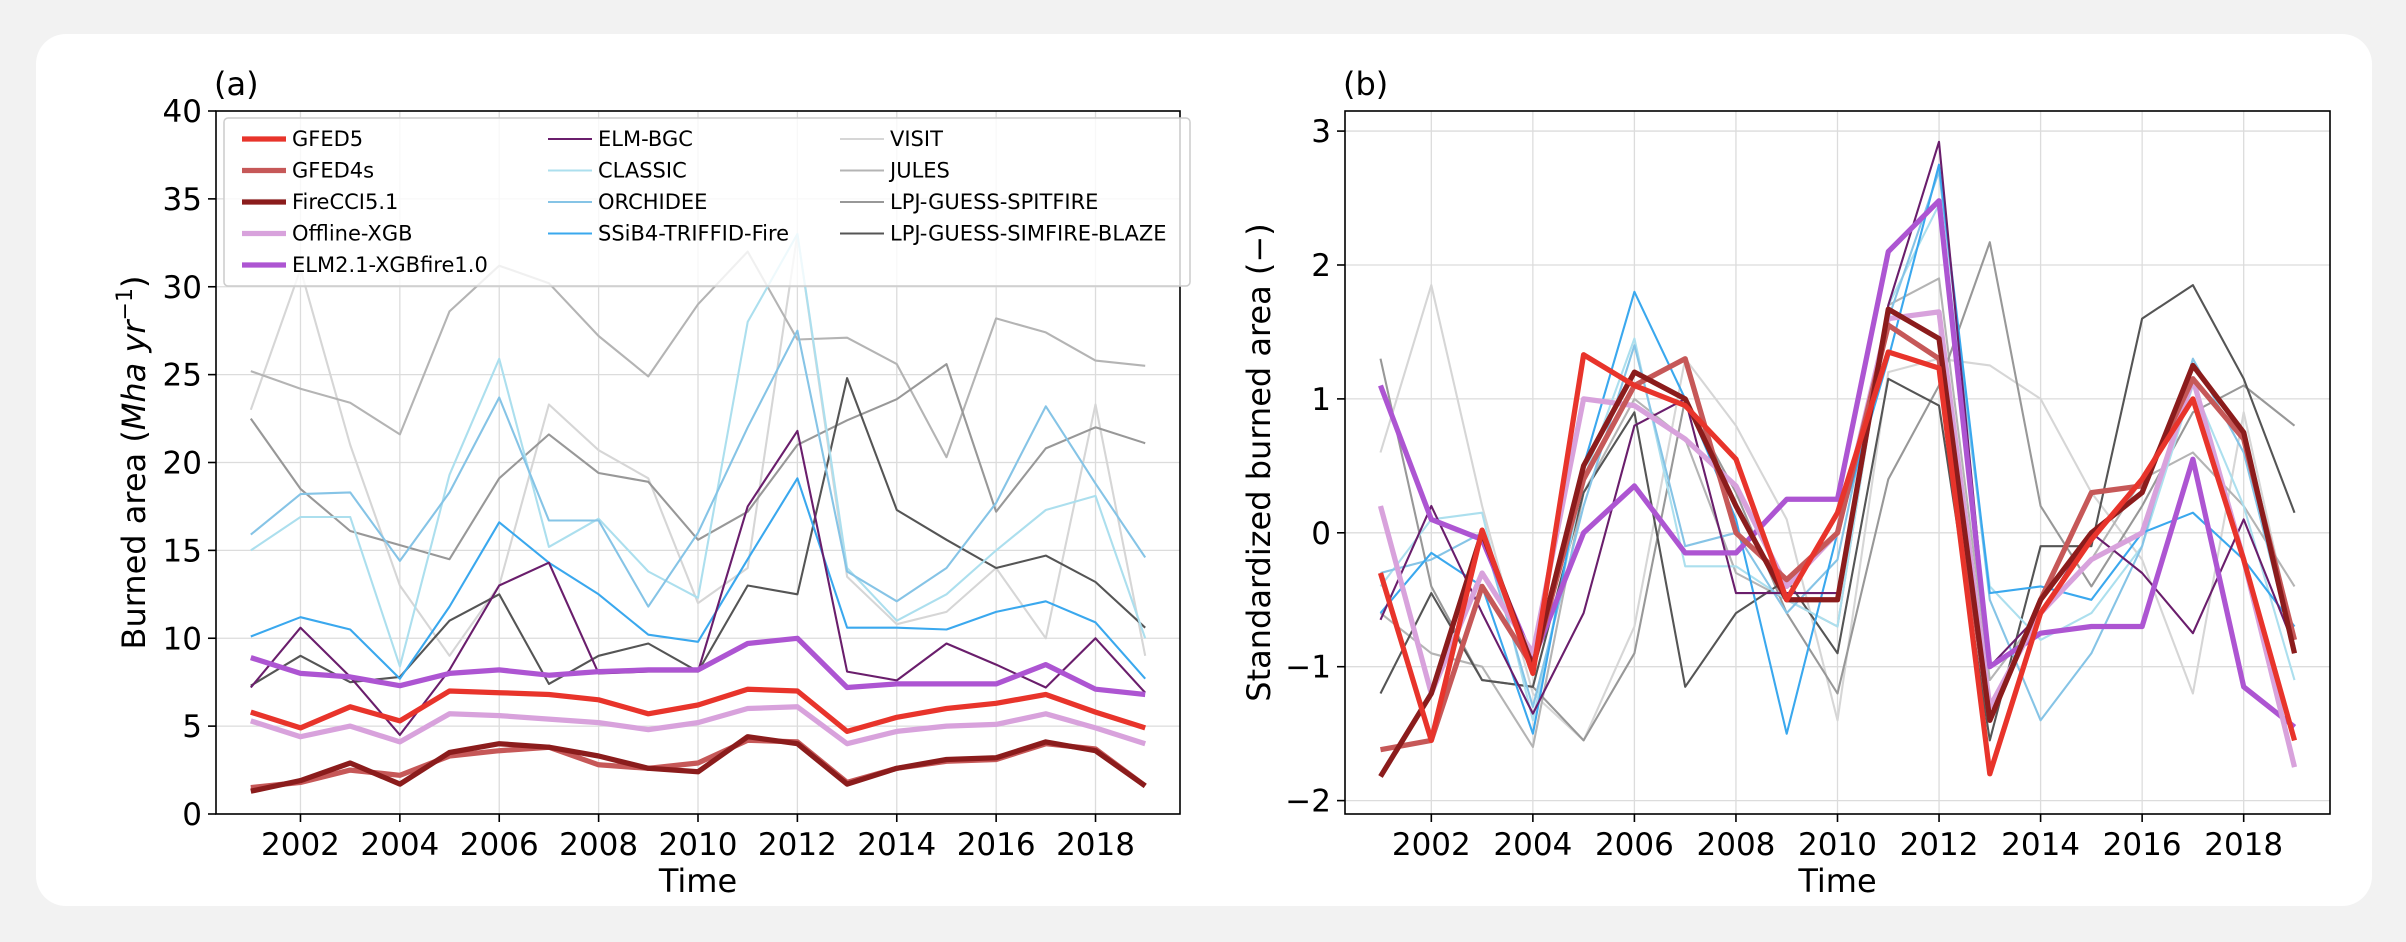 This screenshot has width=2406, height=942. Describe the element at coordinates (1308, 802) in the screenshot. I see `y-tick-label: −2` at that location.